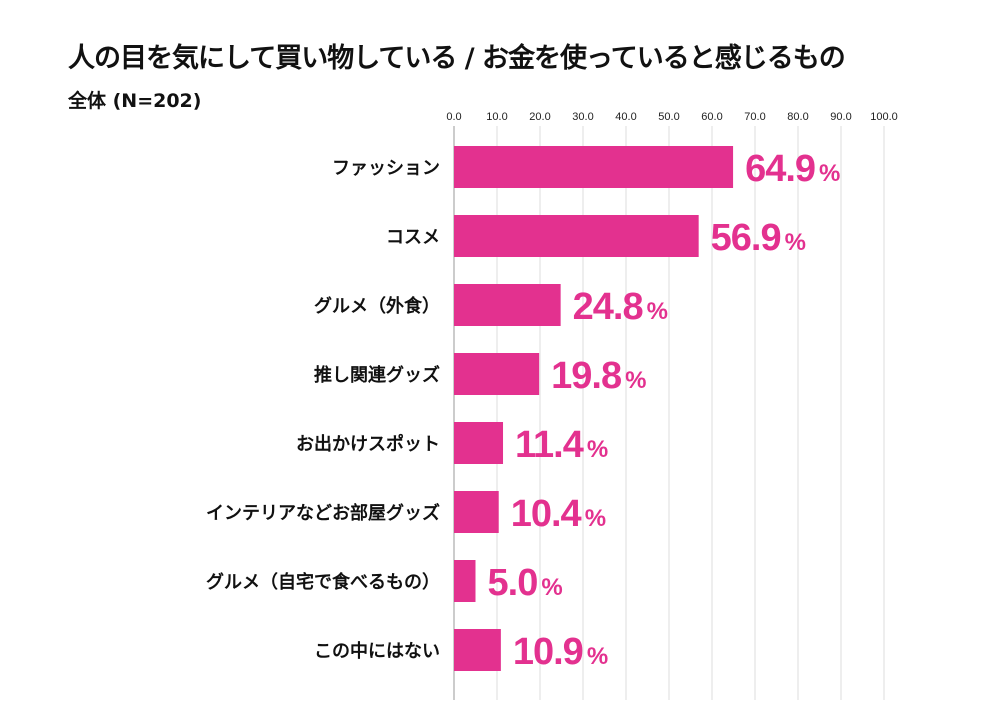 The width and height of the screenshot is (1000, 720). Describe the element at coordinates (377, 375) in the screenshot. I see `category-label: 推し関連グッズ` at that location.